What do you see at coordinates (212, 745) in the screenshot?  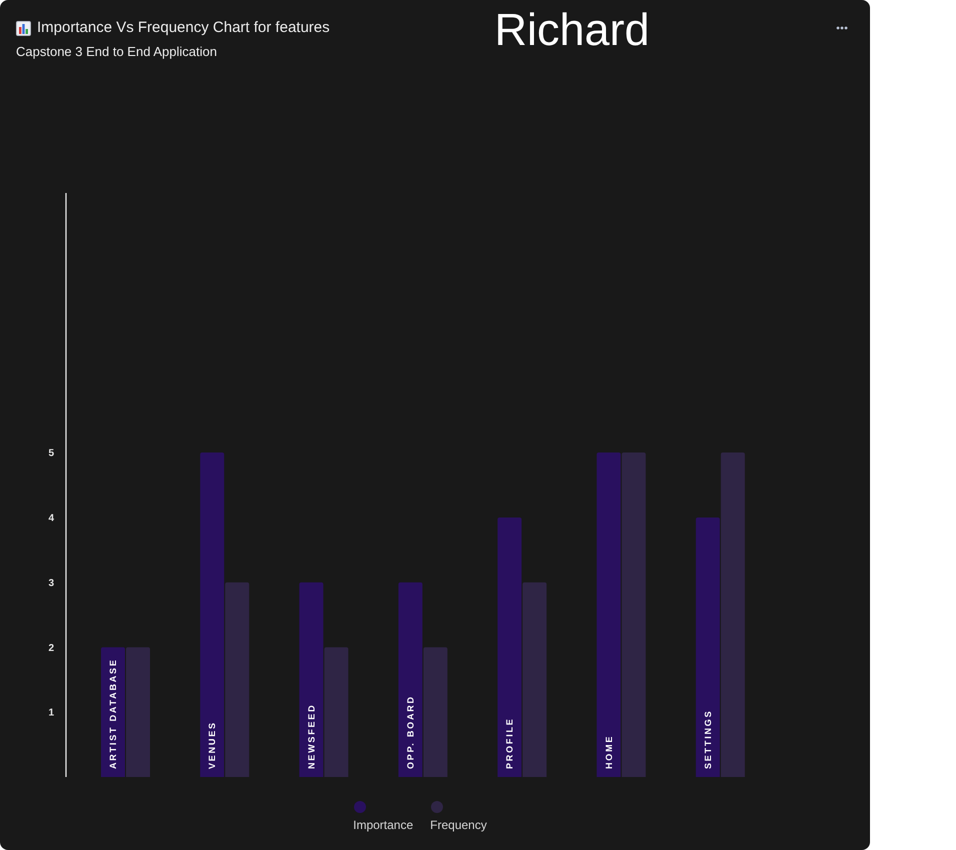 I see `x-tick-label: VENUES` at bounding box center [212, 745].